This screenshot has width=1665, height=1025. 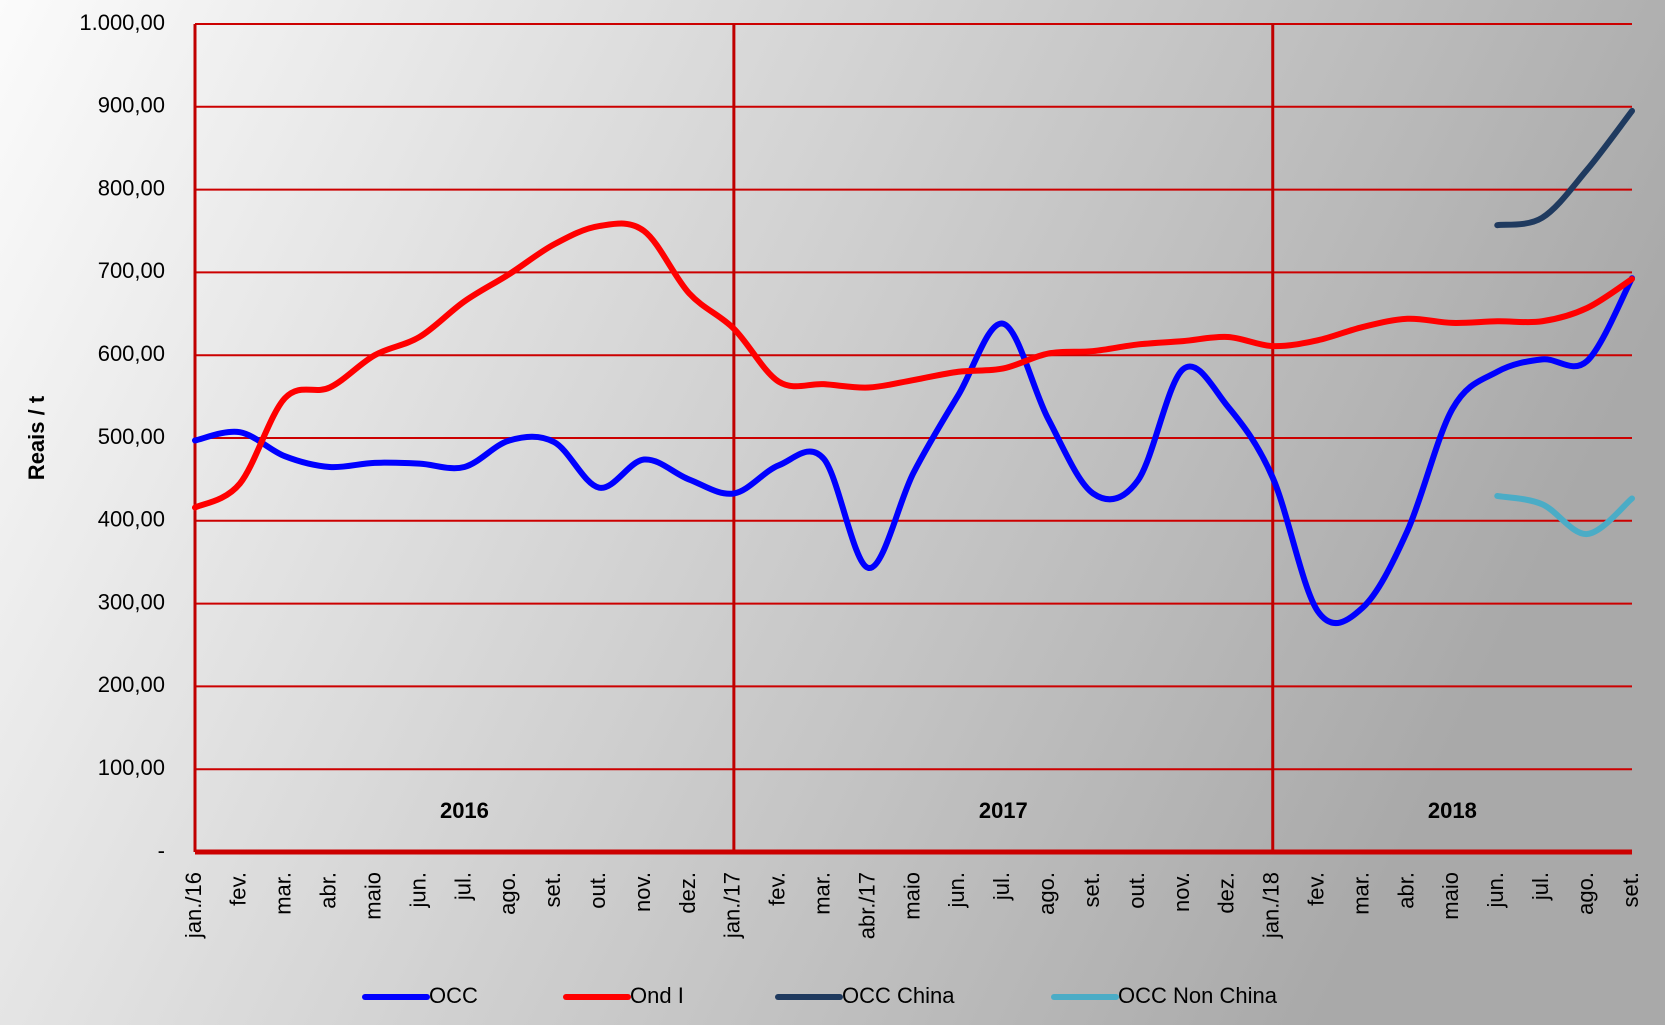 I want to click on y-tick-label: 200,00, so click(x=131, y=684).